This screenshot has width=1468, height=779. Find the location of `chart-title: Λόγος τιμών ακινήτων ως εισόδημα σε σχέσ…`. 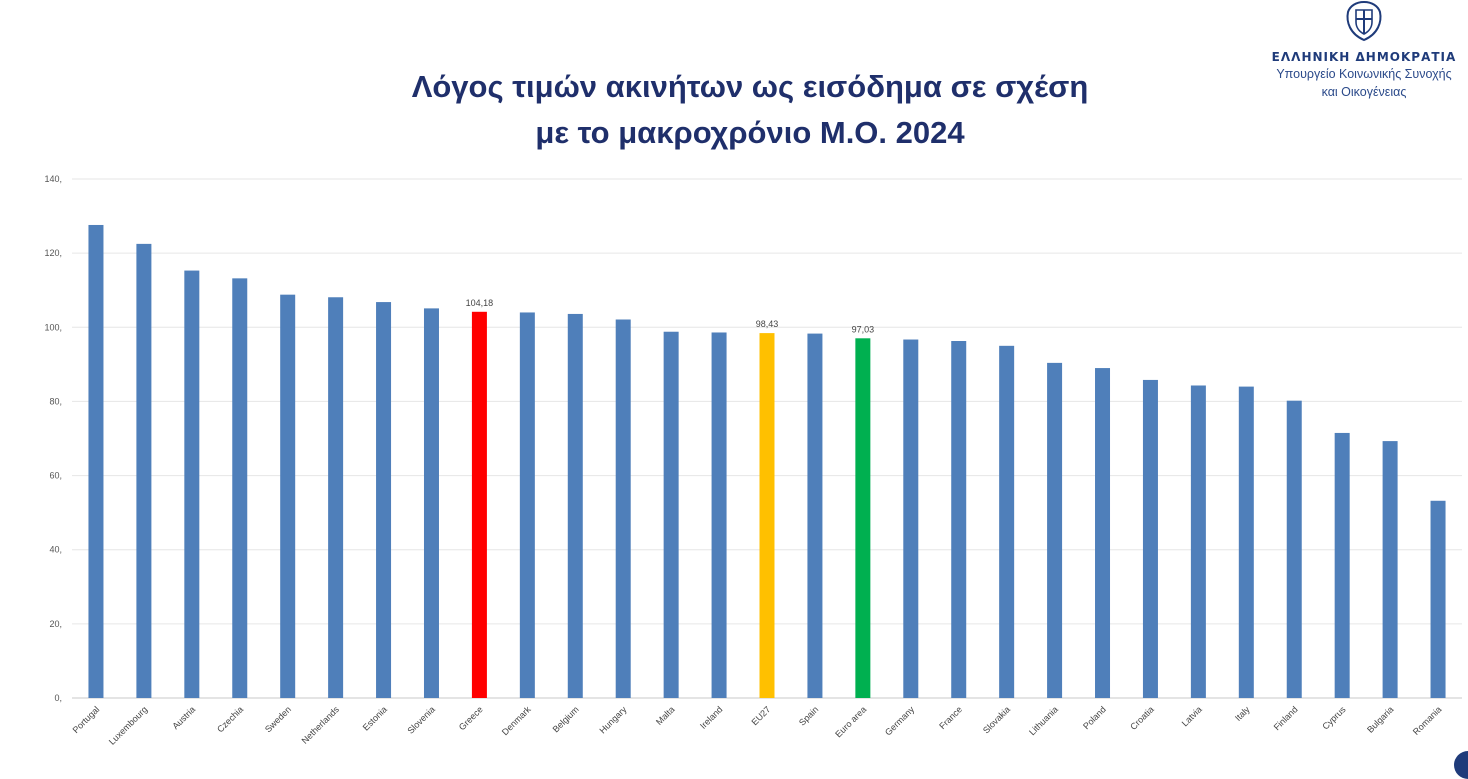

chart-title: Λόγος τιμών ακινήτων ως εισόδημα σε σχέσ… is located at coordinates (750, 110).